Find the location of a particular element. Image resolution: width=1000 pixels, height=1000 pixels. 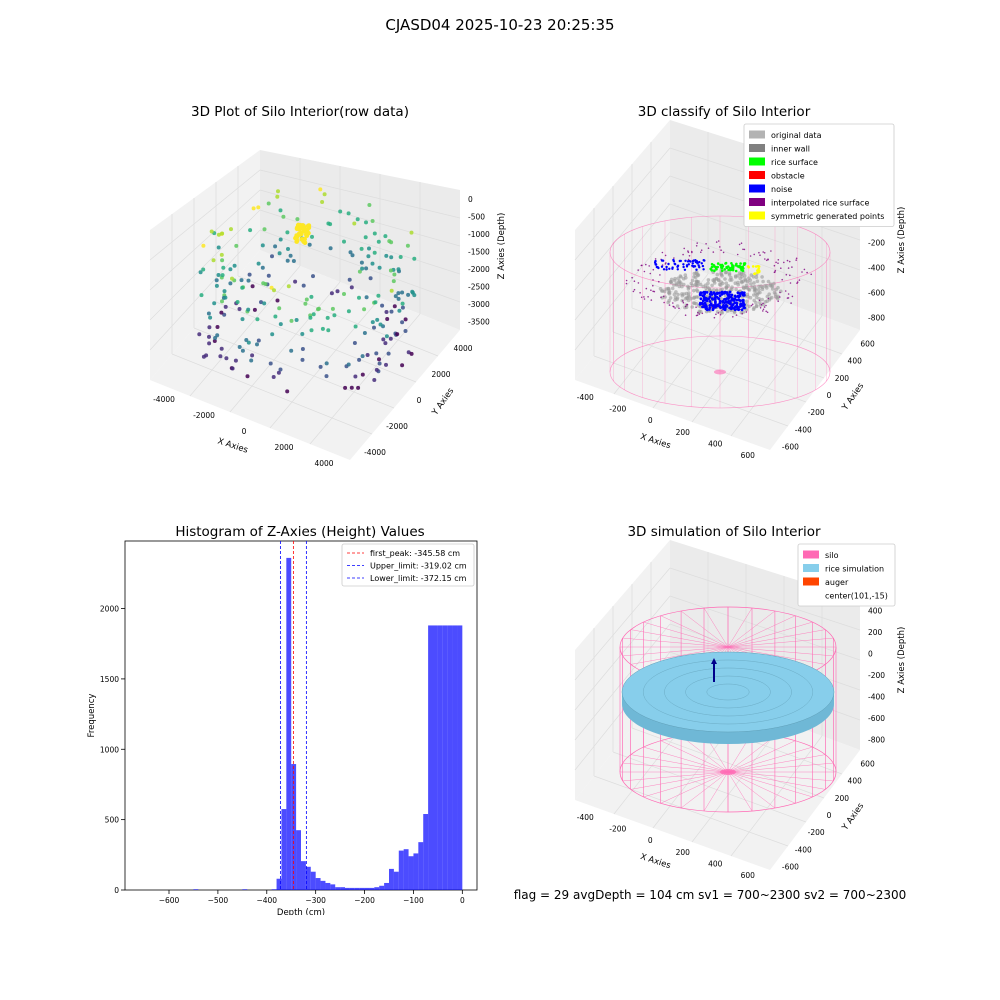

sim-z-tick-label: 0 is located at coordinates (870, 654).